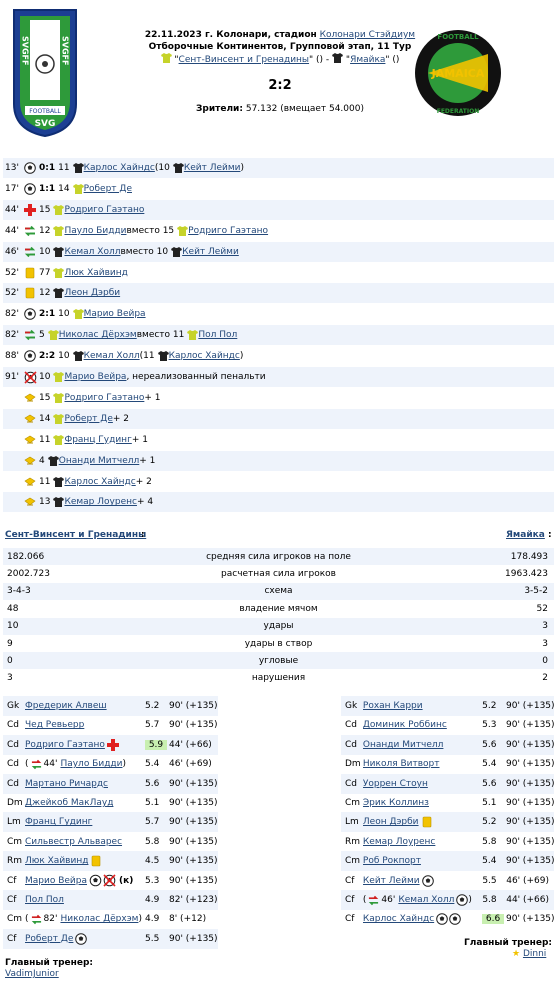 The image size is (558, 984). I want to click on player-row: Cd Родриго Гаэтано 5.9 44' (+66), so click(110, 744).